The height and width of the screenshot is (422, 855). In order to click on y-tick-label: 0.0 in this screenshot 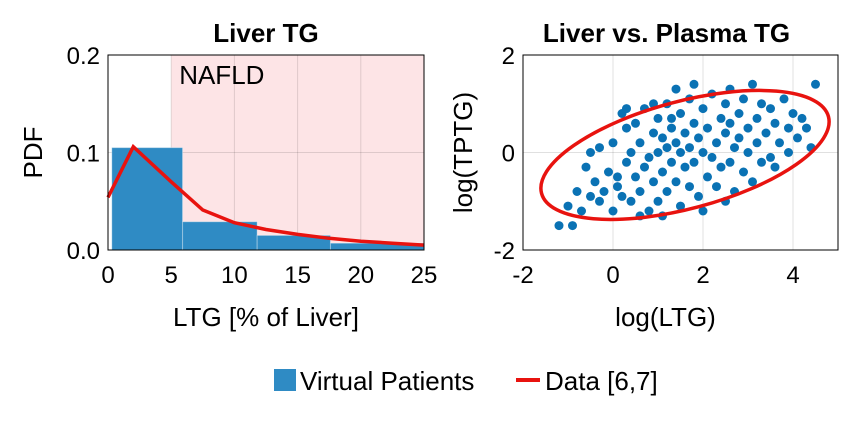, I will do `click(83, 251)`.